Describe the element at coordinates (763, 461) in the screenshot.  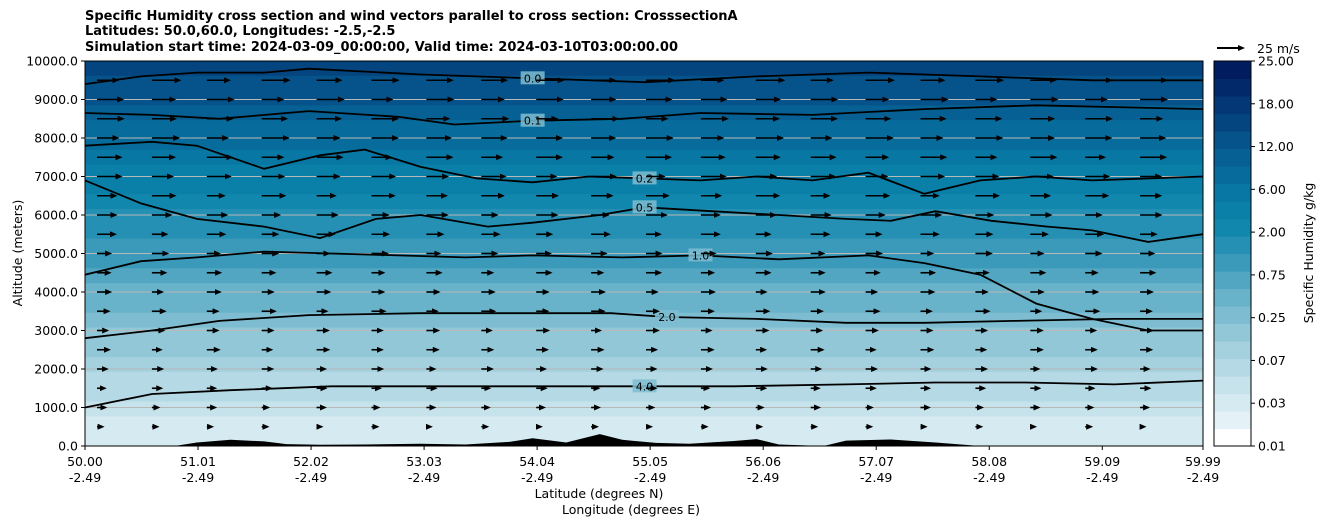
I see `x-tick-label-lat: 56.06` at that location.